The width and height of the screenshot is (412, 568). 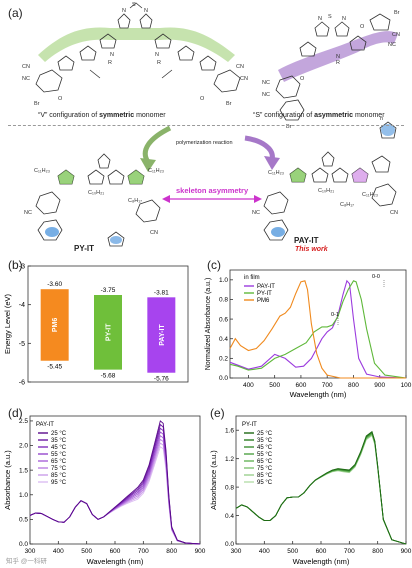 I want to click on panel-e-label: (e), so click(x=217, y=413).